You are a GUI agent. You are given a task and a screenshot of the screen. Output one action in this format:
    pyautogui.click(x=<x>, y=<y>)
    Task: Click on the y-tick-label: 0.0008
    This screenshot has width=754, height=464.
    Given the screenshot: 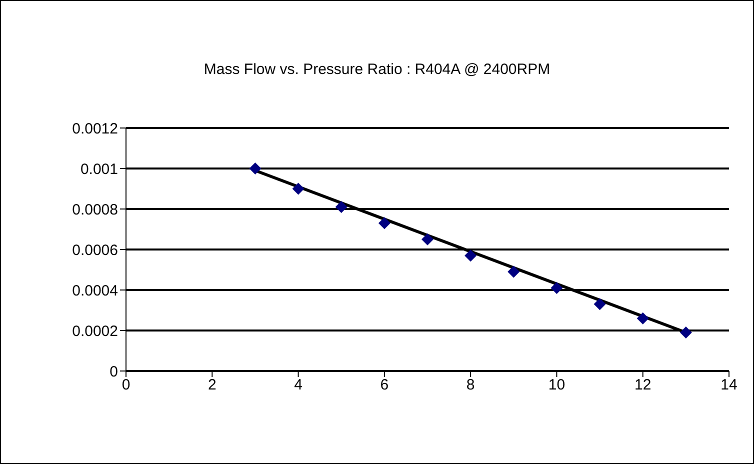 What is the action you would take?
    pyautogui.click(x=95, y=209)
    